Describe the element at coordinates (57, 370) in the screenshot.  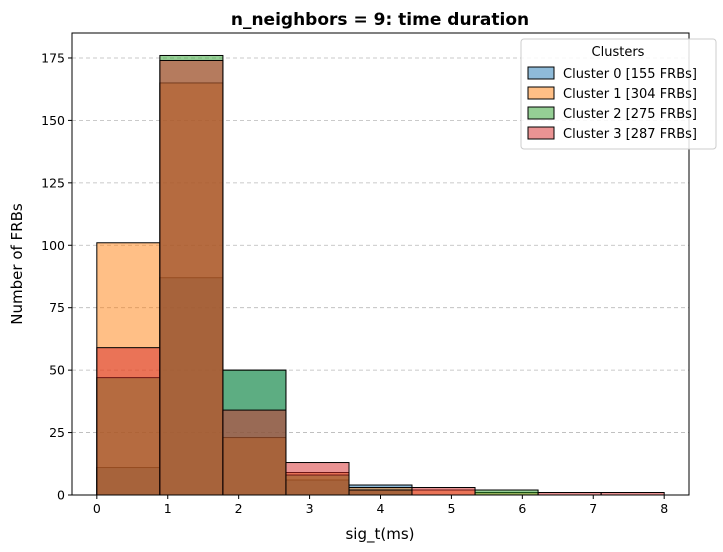
I see `y-tick-label: 50` at that location.